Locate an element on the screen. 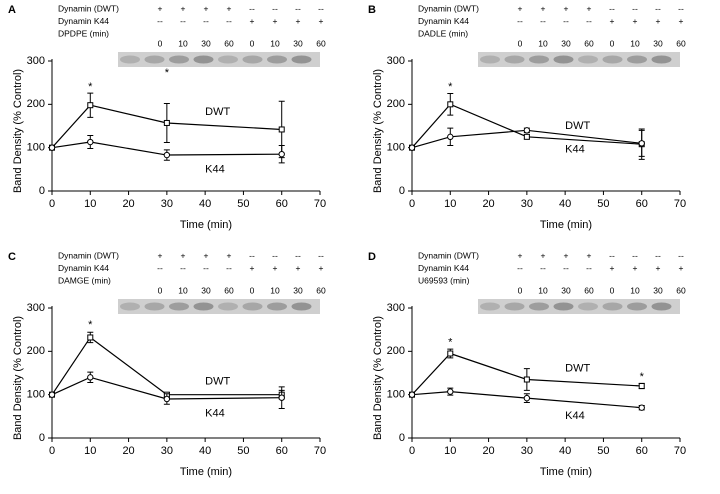 The height and width of the screenshot is (494, 720). panel-label: C is located at coordinates (12, 257).